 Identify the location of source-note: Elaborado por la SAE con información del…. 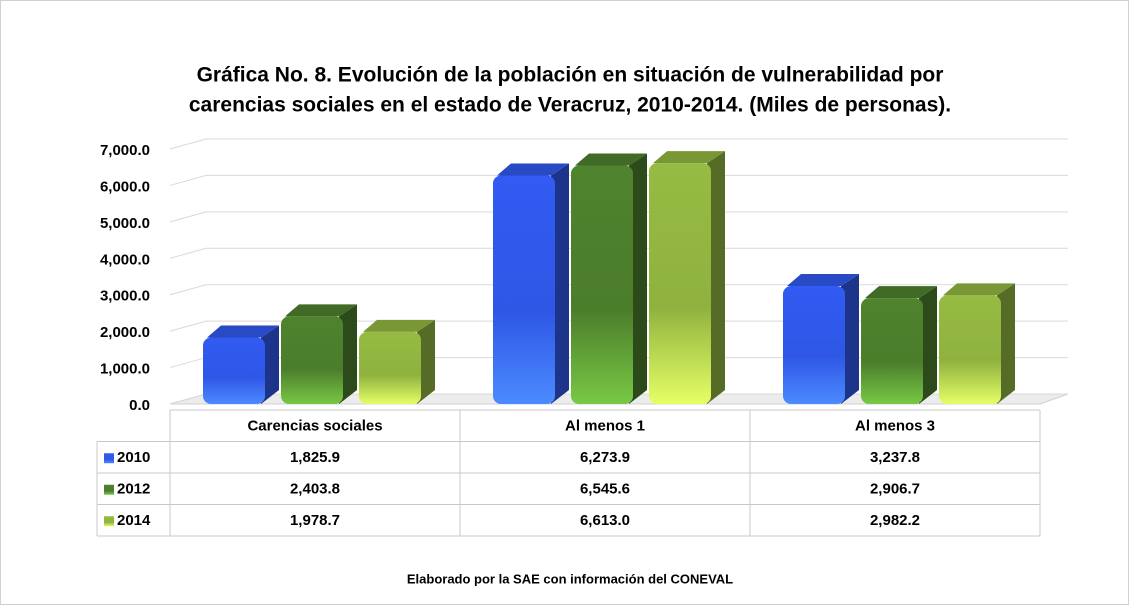
(570, 578).